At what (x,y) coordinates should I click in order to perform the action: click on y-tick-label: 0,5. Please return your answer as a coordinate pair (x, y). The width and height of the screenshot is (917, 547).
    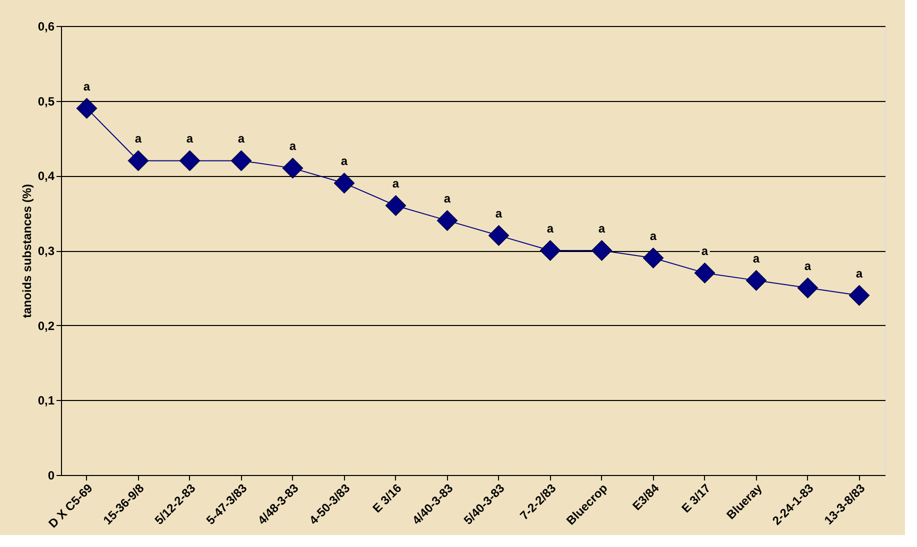
    Looking at the image, I should click on (46, 101).